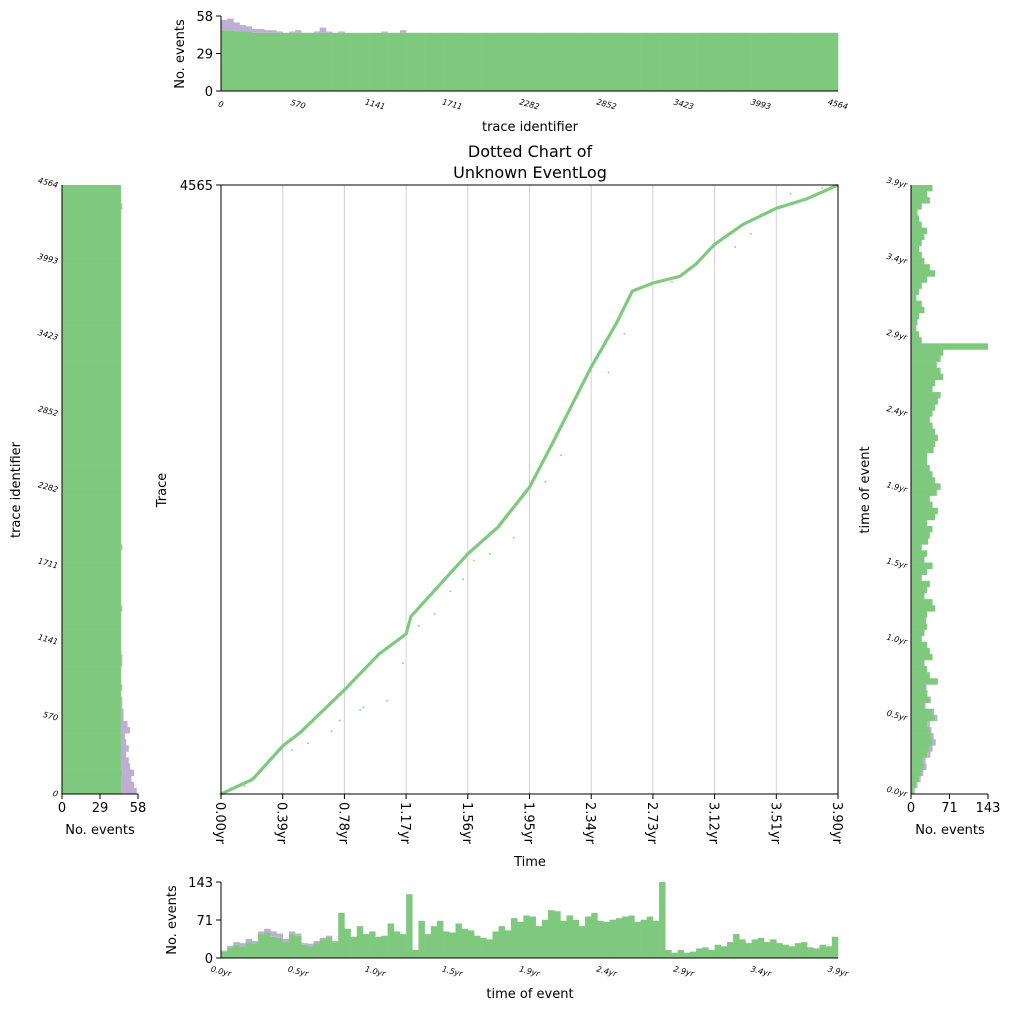 This screenshot has height=1011, width=1011. I want to click on bottom-x-tick-label: 2.9yr, so click(683, 971).